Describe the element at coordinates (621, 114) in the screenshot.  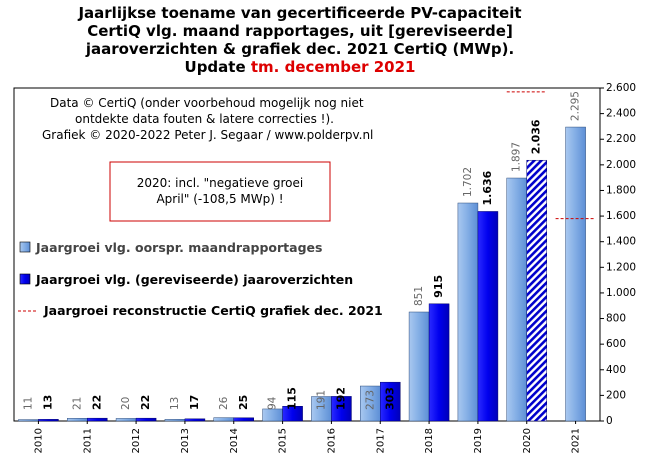
I see `y-tick-label-2400: 2.400` at that location.